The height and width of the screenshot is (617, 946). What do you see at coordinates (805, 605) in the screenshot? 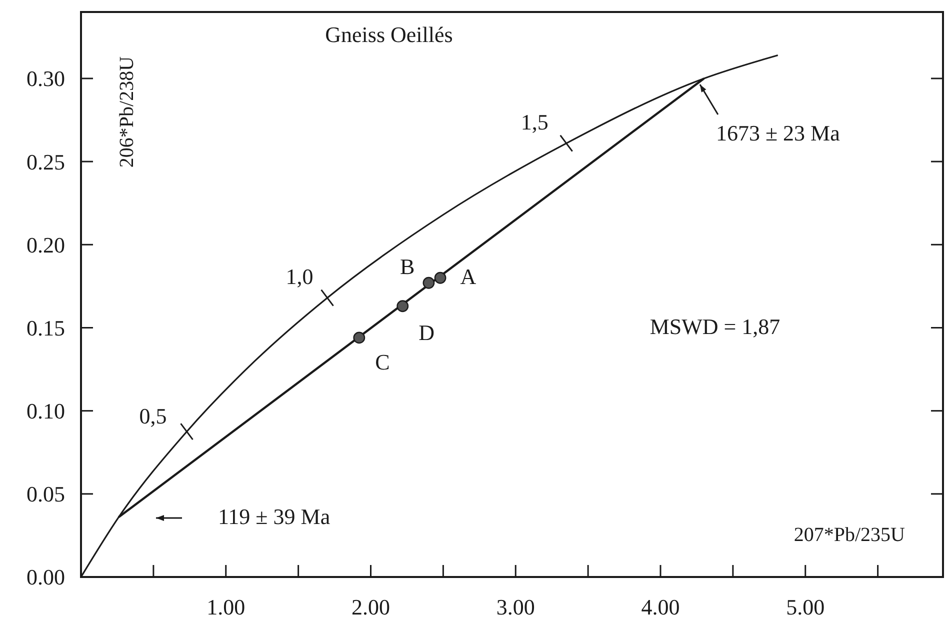
I see `x-tick-label: 5.00` at bounding box center [805, 605].